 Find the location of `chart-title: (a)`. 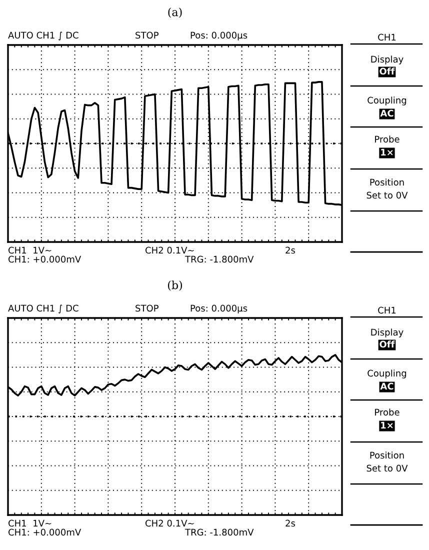

chart-title: (a) is located at coordinates (175, 13).